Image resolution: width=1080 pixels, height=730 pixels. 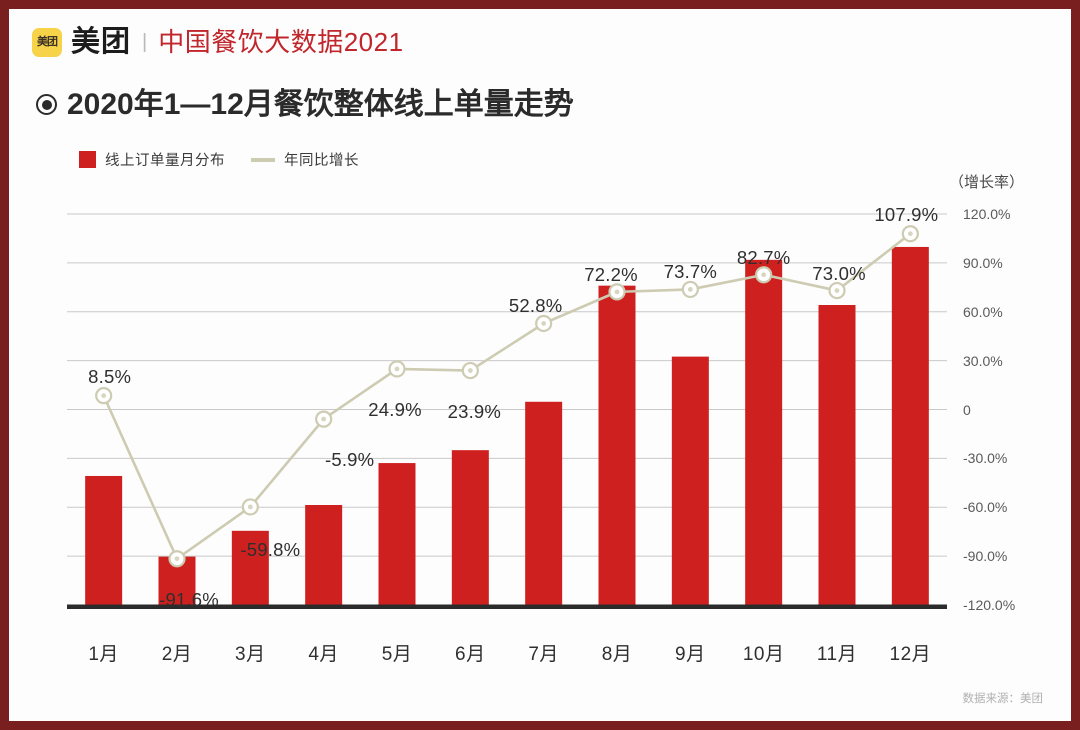 What do you see at coordinates (101, 41) in the screenshot?
I see `brand-name: 美团` at bounding box center [101, 41].